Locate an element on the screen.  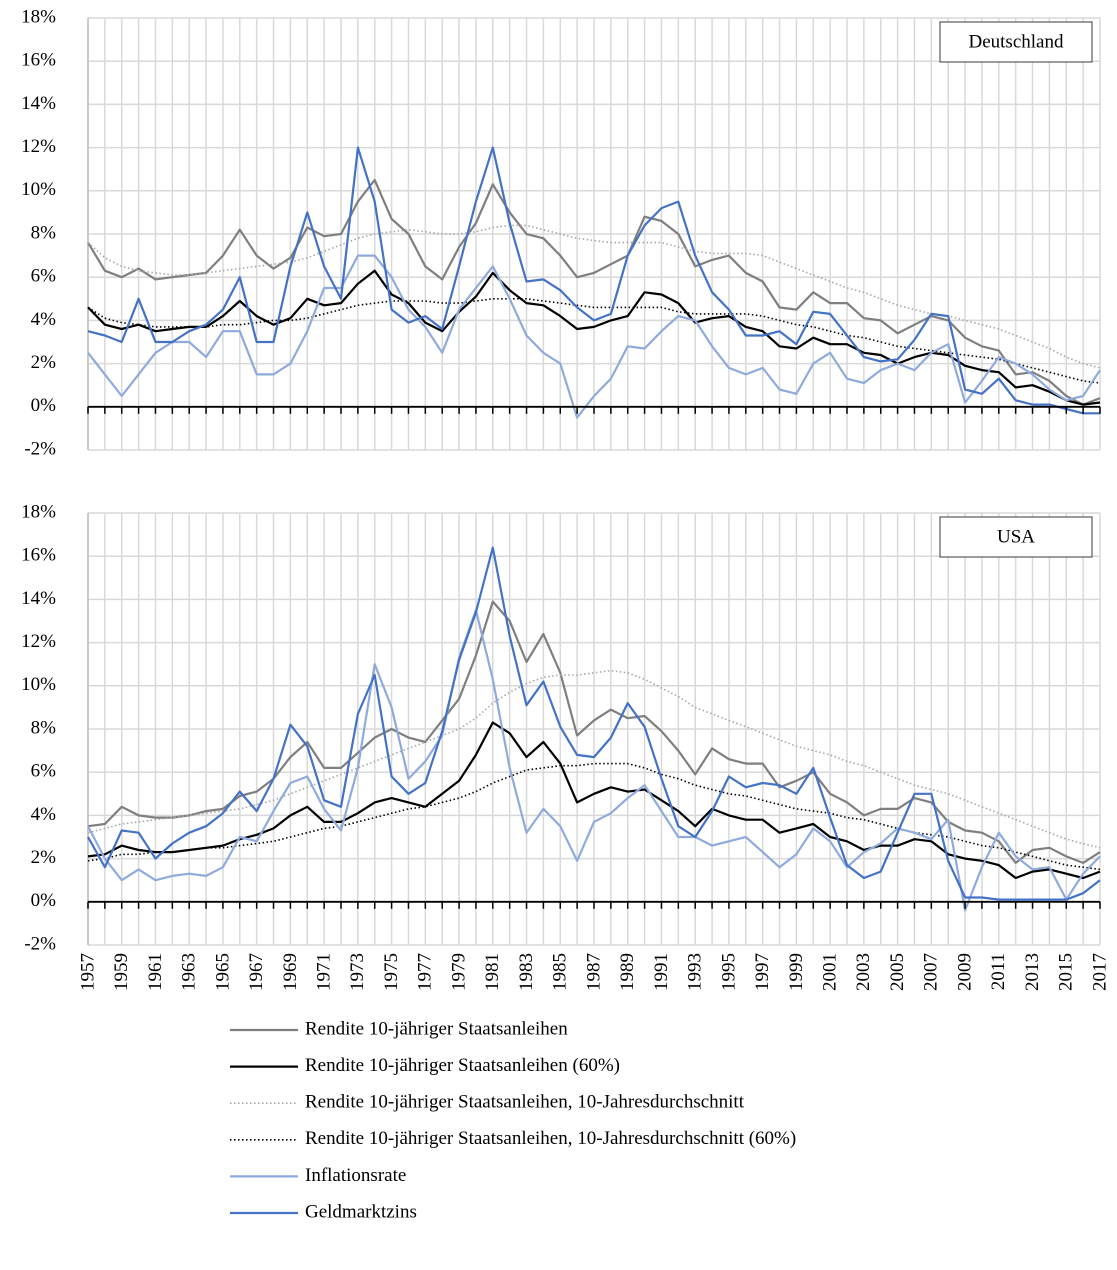
x-tick-label: 1993 is located at coordinates (695, 972).